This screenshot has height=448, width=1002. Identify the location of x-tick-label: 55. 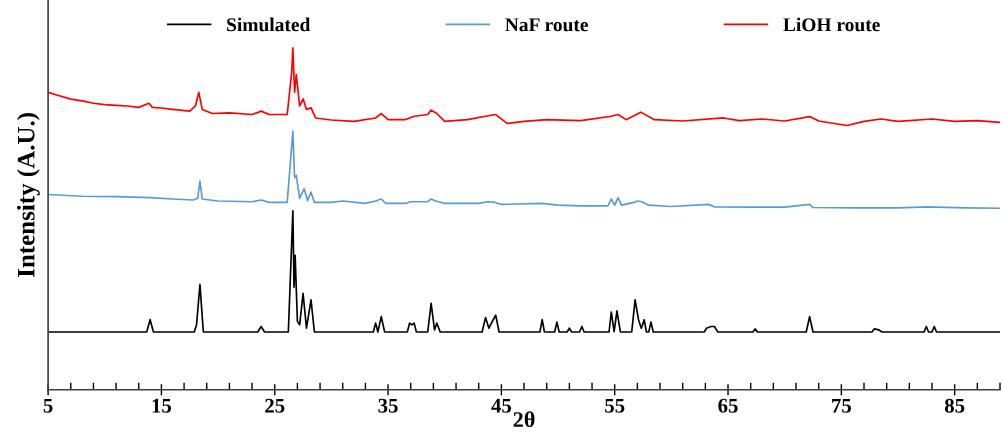
(615, 405).